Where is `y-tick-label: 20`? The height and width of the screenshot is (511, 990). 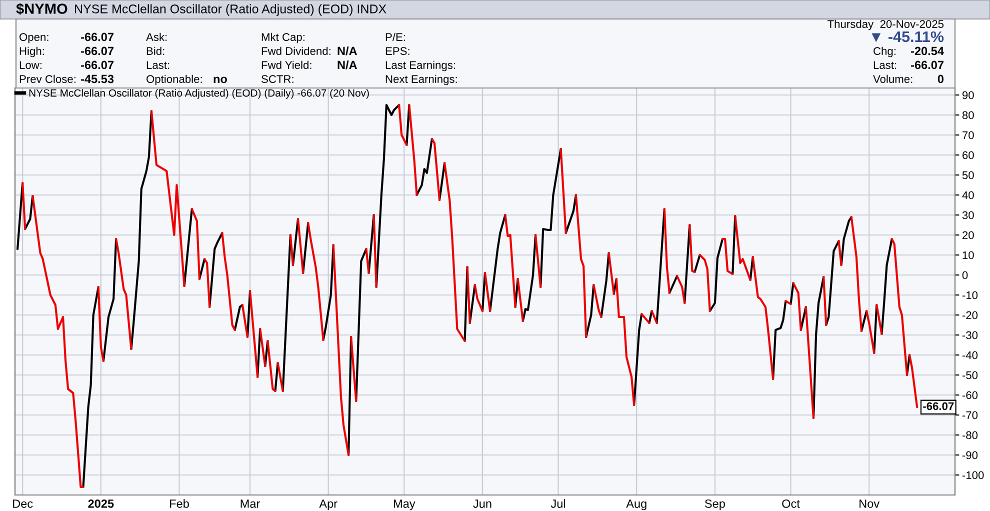
y-tick-label: 20 is located at coordinates (968, 235).